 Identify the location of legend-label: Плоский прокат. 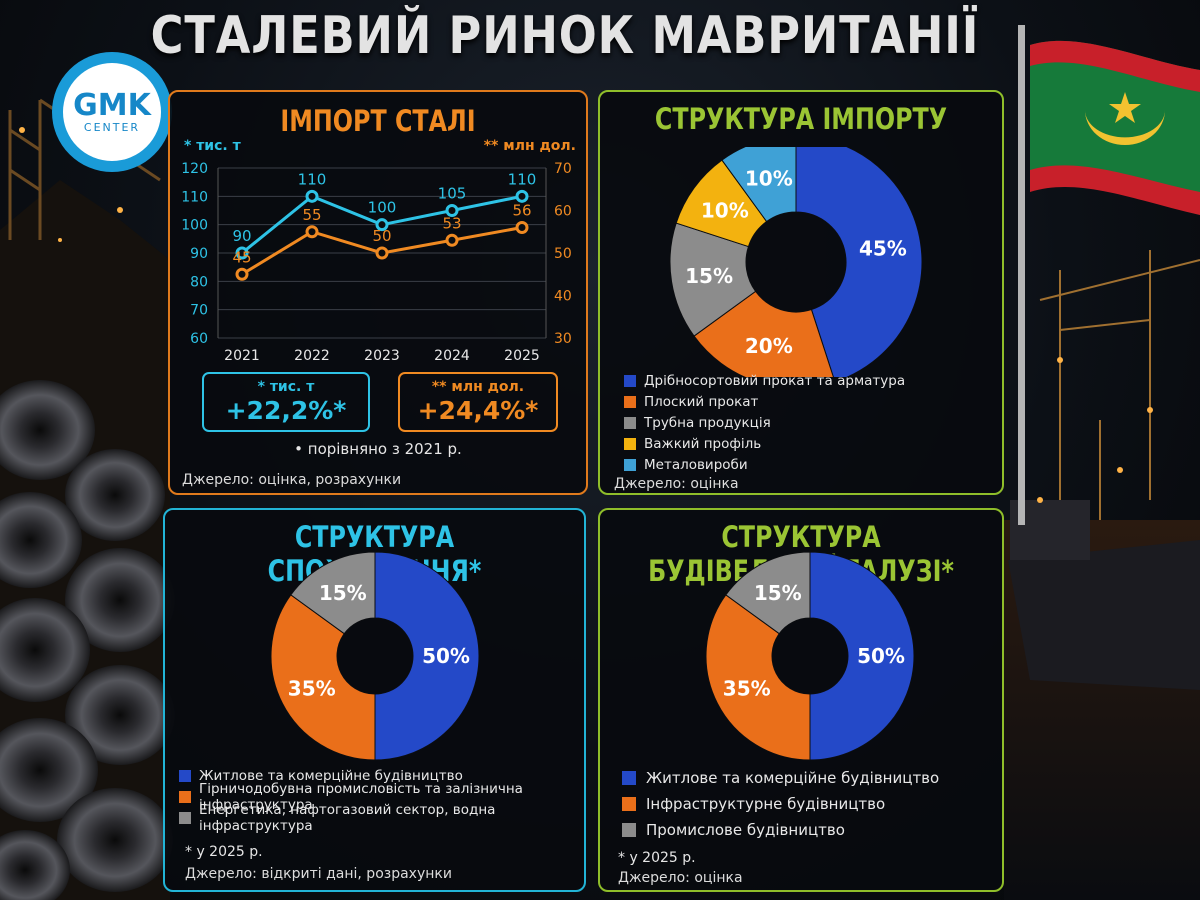
(701, 401).